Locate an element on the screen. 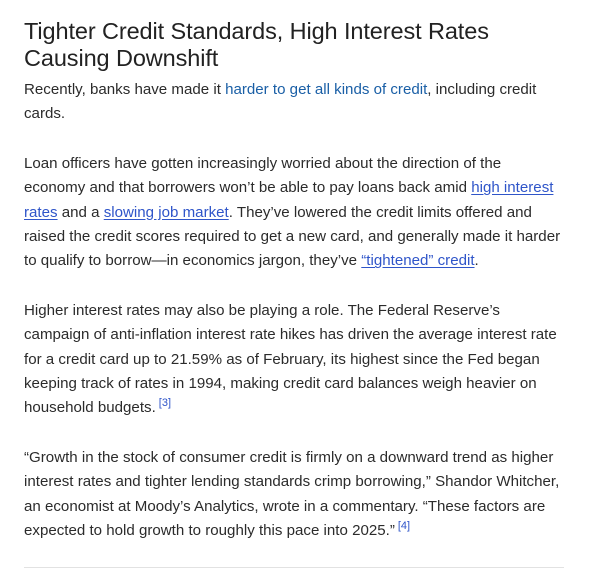 The width and height of the screenshot is (593, 573). intro-text-start: Recently, banks have made it is located at coordinates (125, 89).